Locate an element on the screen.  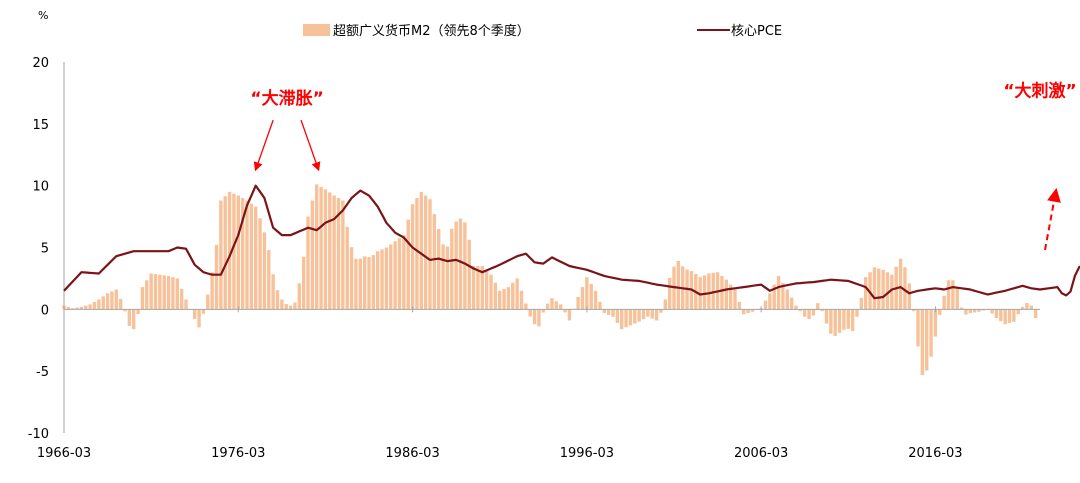
y-axis-ticks: -10 -5 0 5 10 15 20 is located at coordinates (38, 249).